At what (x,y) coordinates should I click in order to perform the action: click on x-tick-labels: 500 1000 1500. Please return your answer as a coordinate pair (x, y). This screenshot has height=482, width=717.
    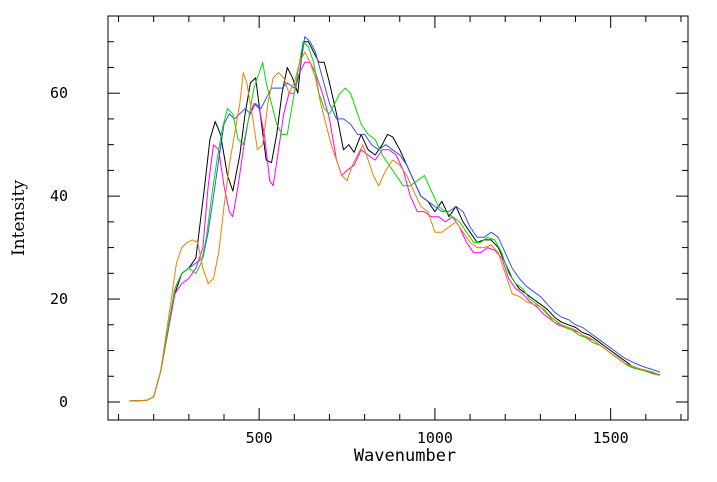
    Looking at the image, I should click on (437, 438).